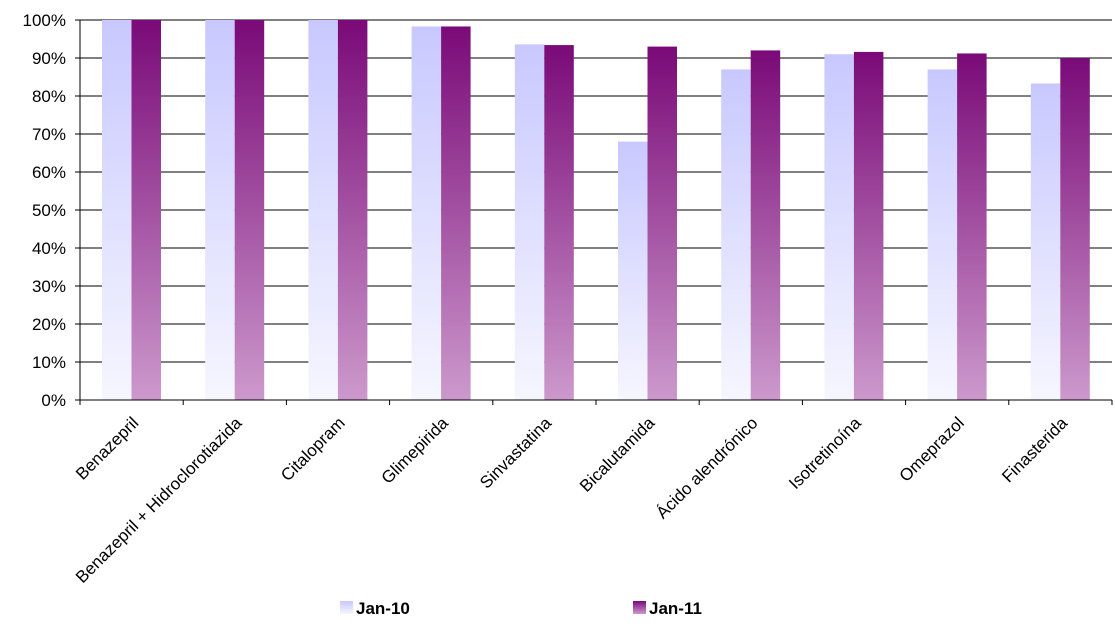 The width and height of the screenshot is (1115, 629). What do you see at coordinates (313, 449) in the screenshot?
I see `x-category-label: Citalopram` at bounding box center [313, 449].